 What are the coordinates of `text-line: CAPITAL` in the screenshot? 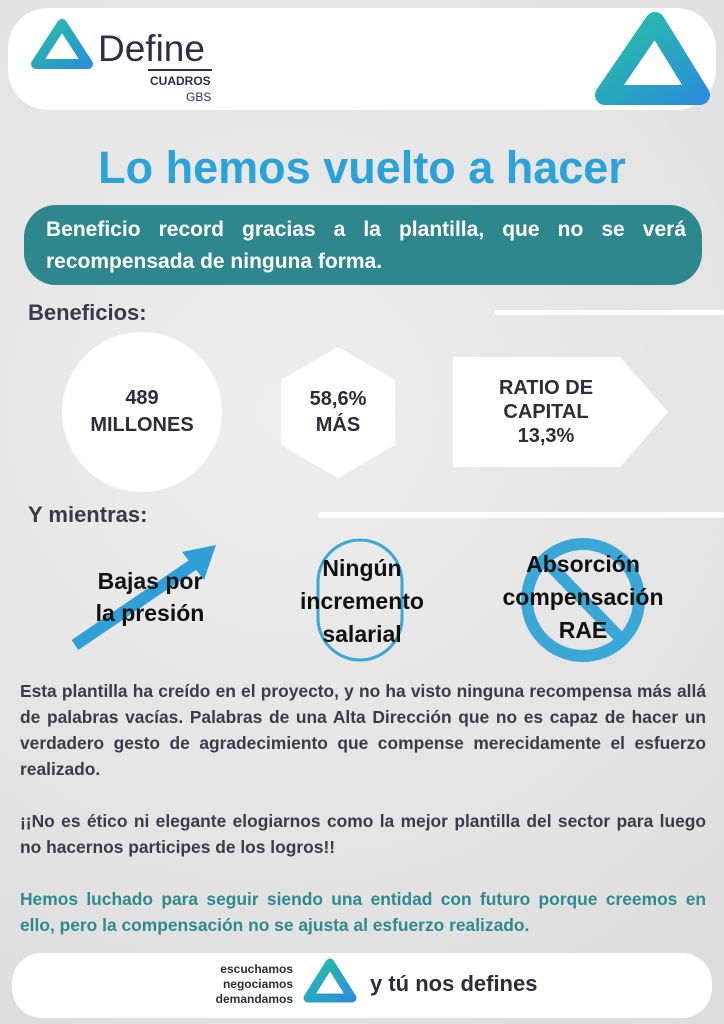 It's located at (546, 412).